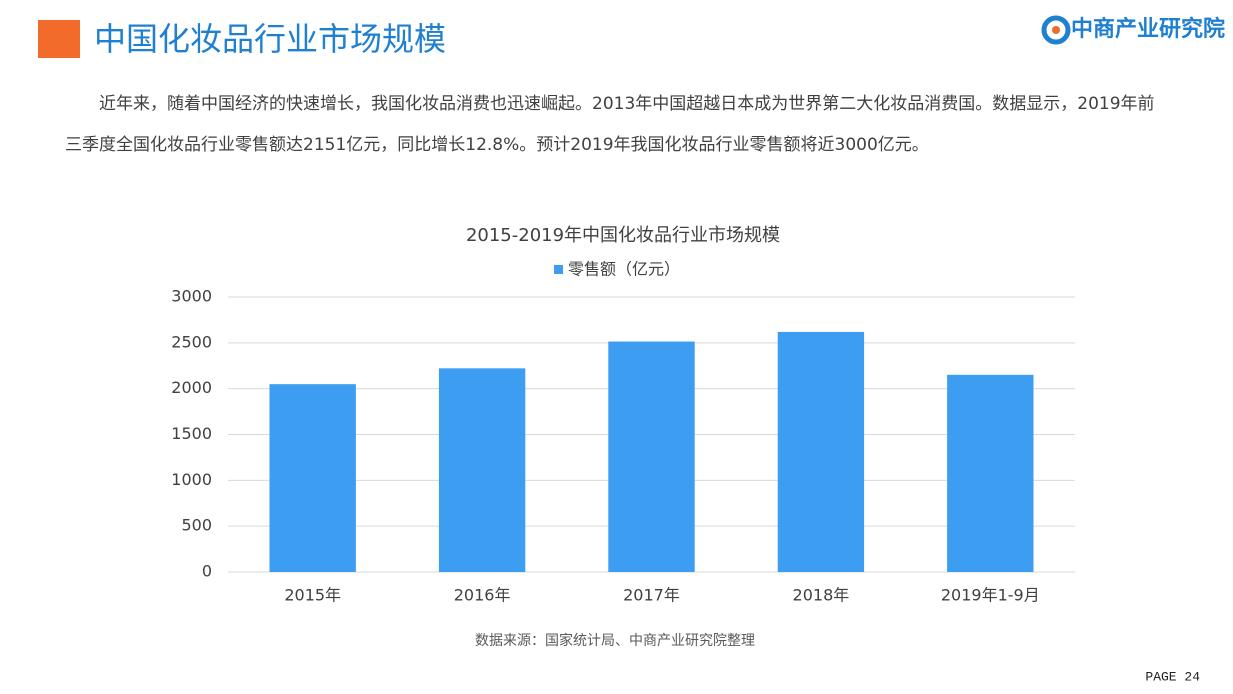  What do you see at coordinates (623, 235) in the screenshot?
I see `chart-title: 2015-2019年中国化妆品行业市场规模` at bounding box center [623, 235].